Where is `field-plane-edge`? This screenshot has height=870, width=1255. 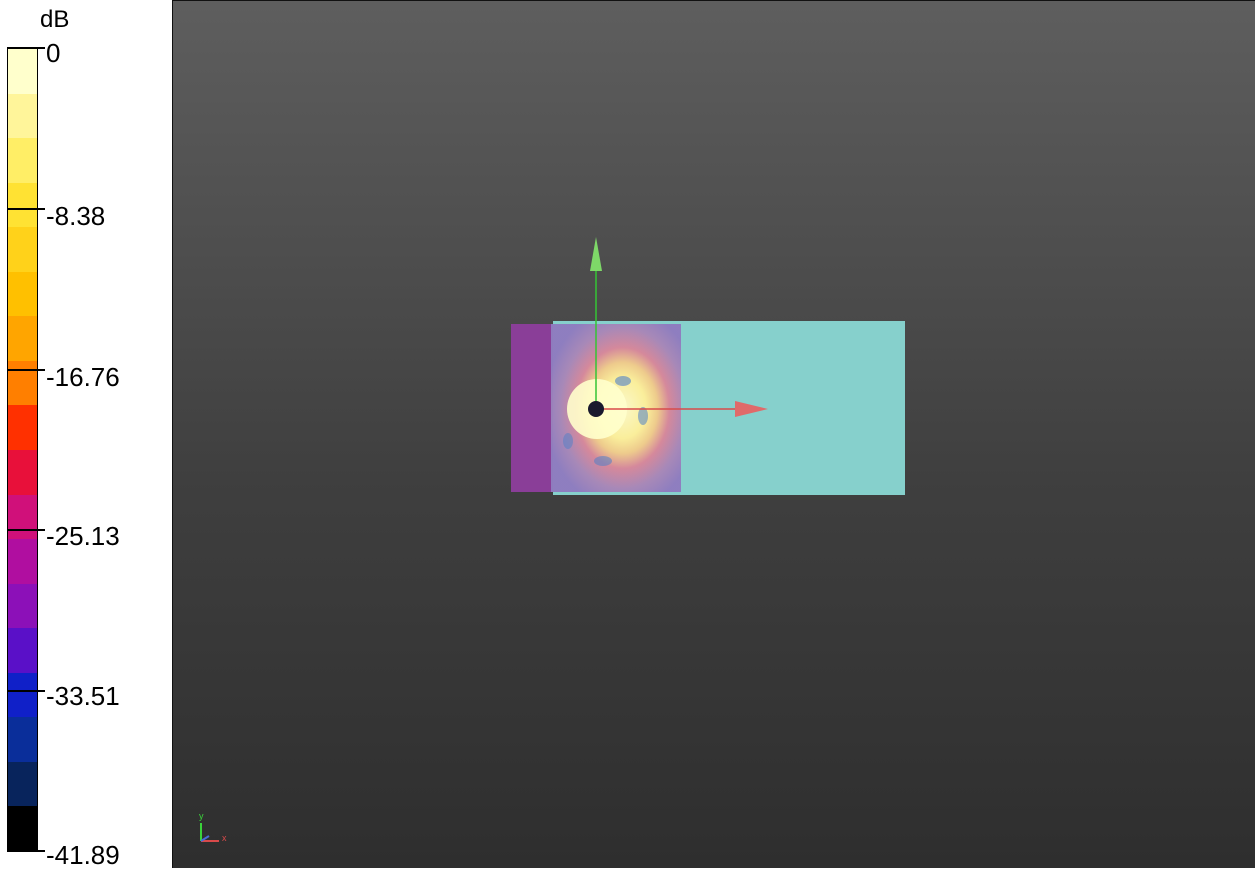
field-plane-edge is located at coordinates (532, 408).